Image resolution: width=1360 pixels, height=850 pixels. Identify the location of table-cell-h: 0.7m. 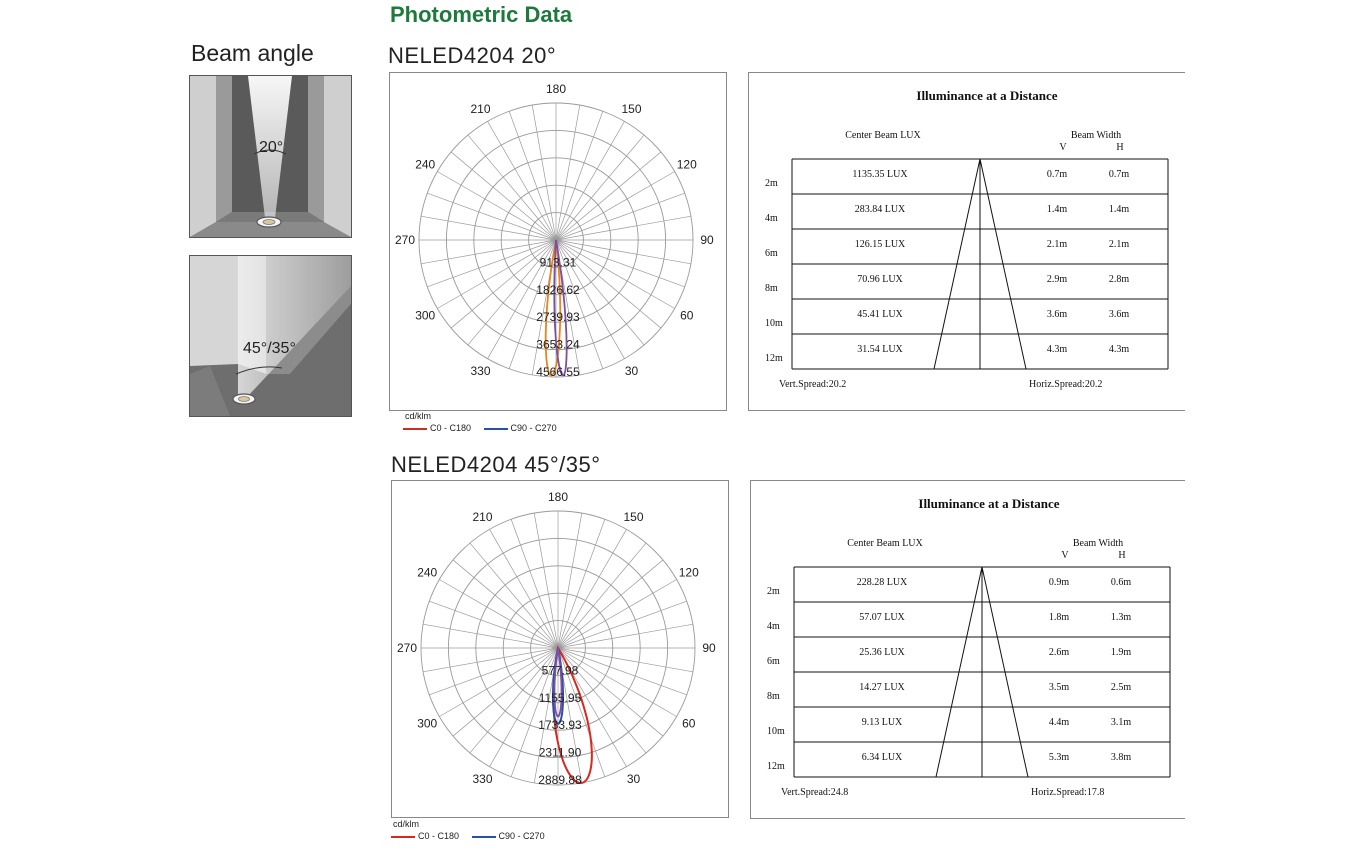
(1119, 174).